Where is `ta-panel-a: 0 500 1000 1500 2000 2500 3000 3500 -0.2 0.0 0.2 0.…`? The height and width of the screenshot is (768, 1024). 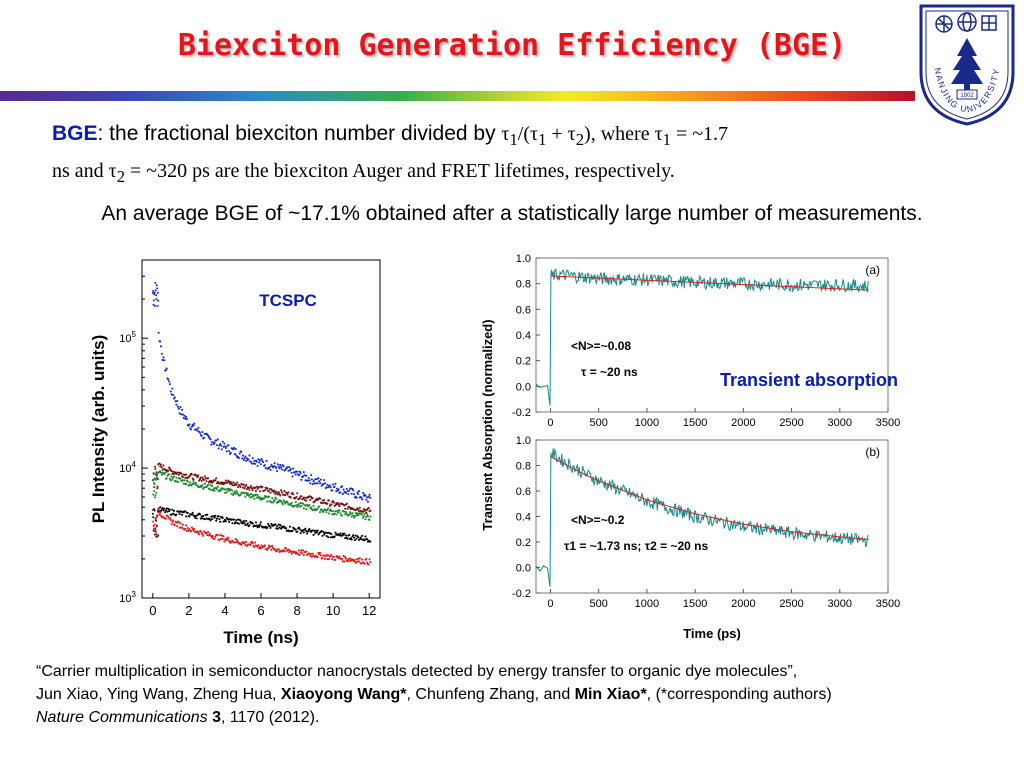
ta-panel-a: 0 500 1000 1500 2000 2500 3000 3500 -0.2 0.0 0.2 0.… is located at coordinates (706, 341).